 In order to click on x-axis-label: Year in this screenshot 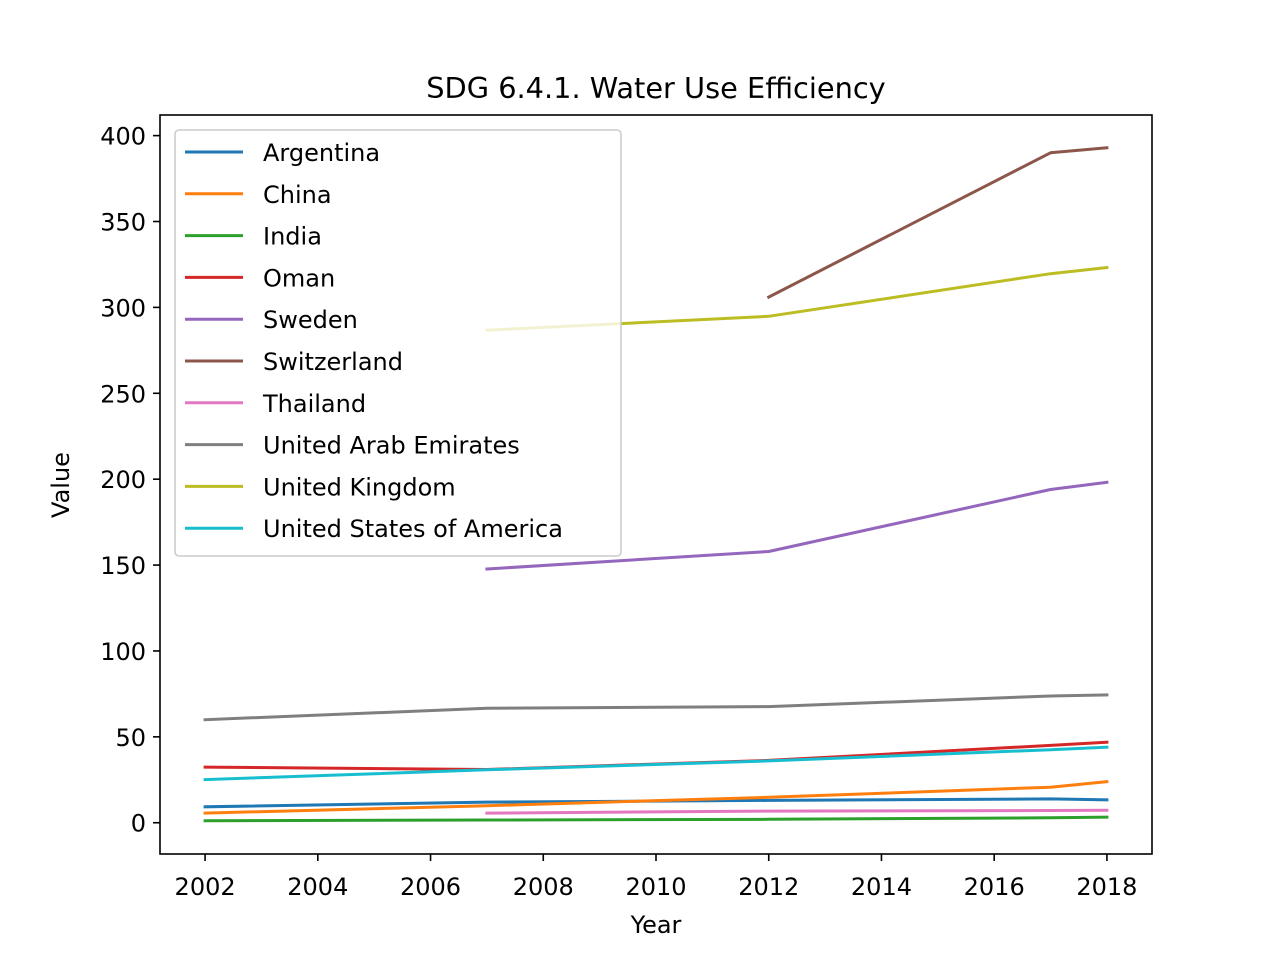, I will do `click(656, 925)`.